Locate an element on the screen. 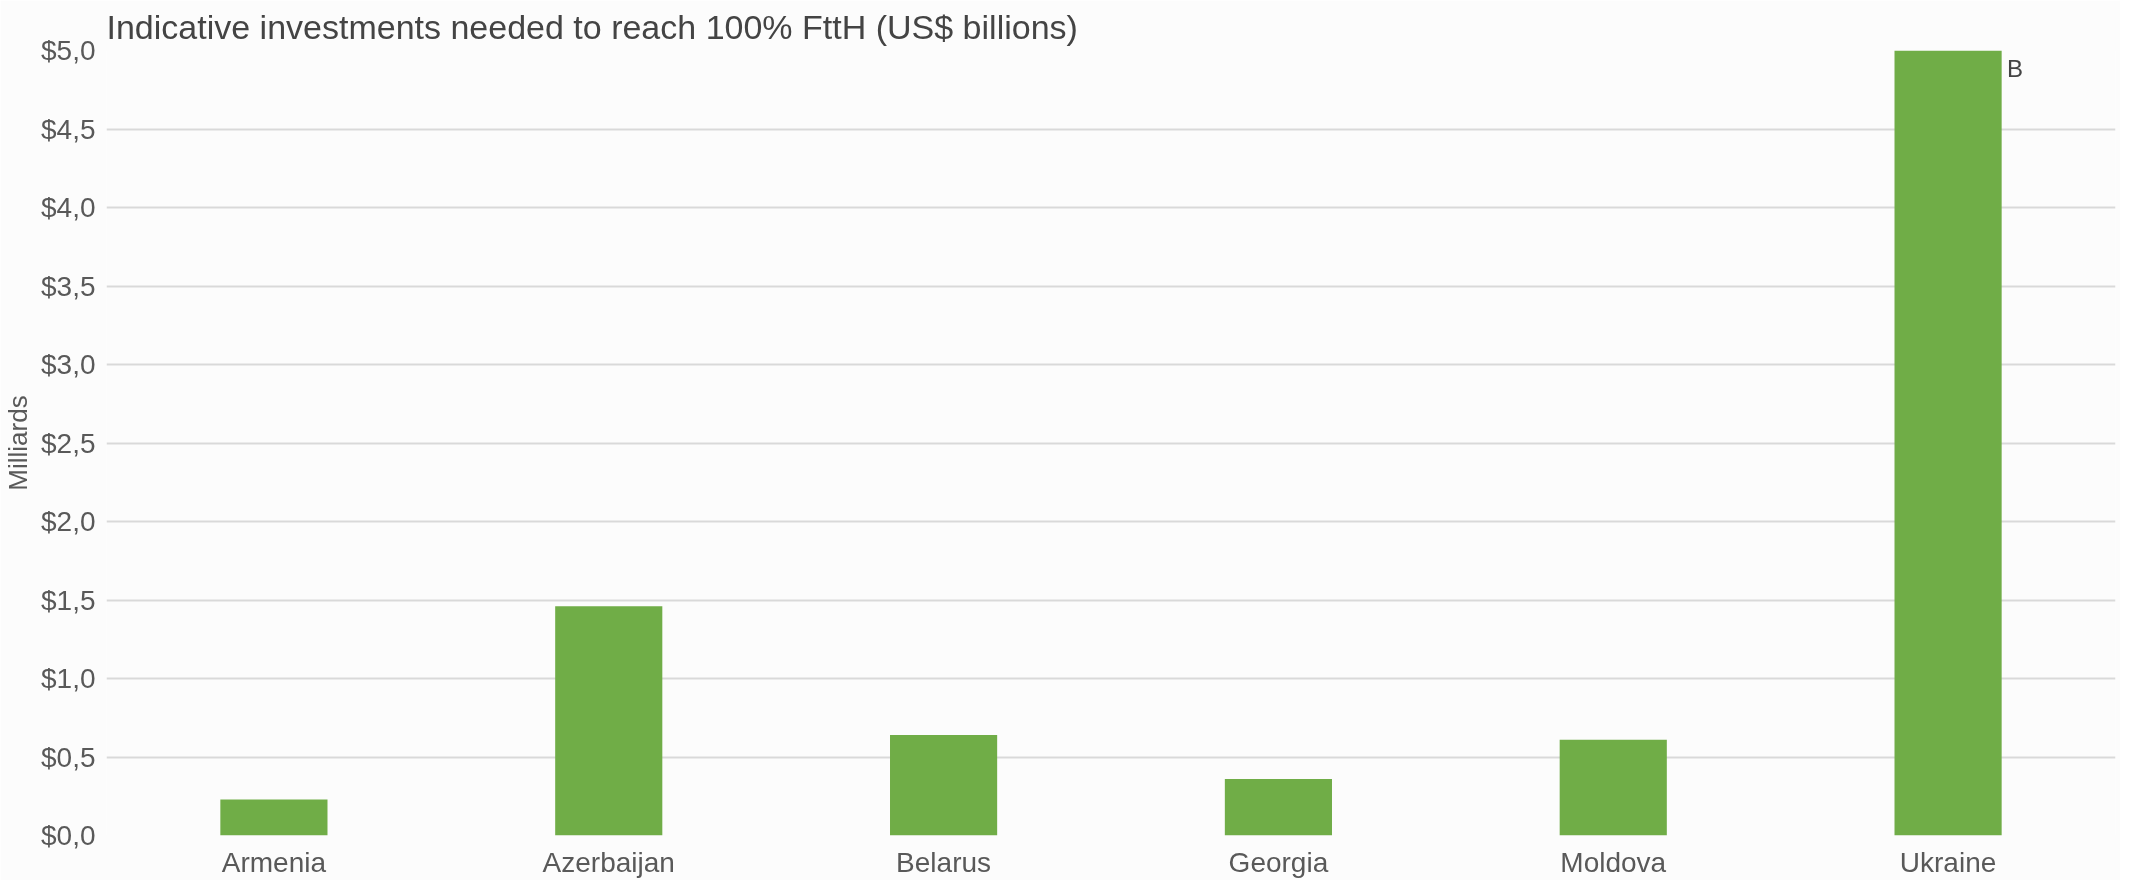 The width and height of the screenshot is (2133, 892). chart-title: Indicative investments needed to reach 100% FttH (US$ billions) is located at coordinates (592, 26).